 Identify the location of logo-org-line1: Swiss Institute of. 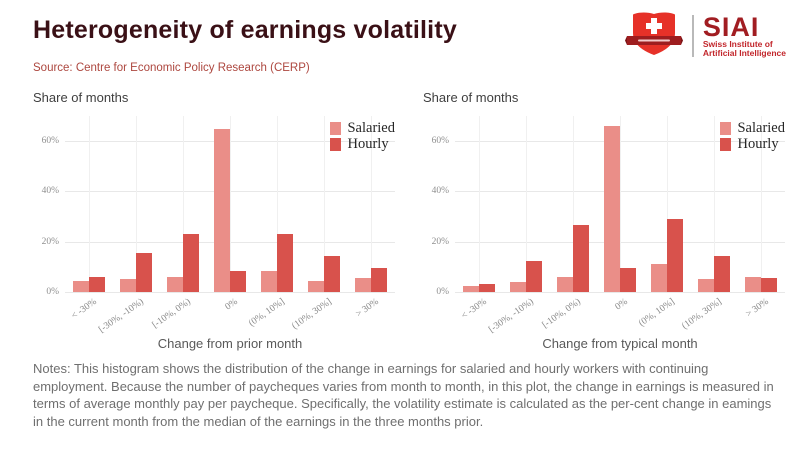
(737, 43).